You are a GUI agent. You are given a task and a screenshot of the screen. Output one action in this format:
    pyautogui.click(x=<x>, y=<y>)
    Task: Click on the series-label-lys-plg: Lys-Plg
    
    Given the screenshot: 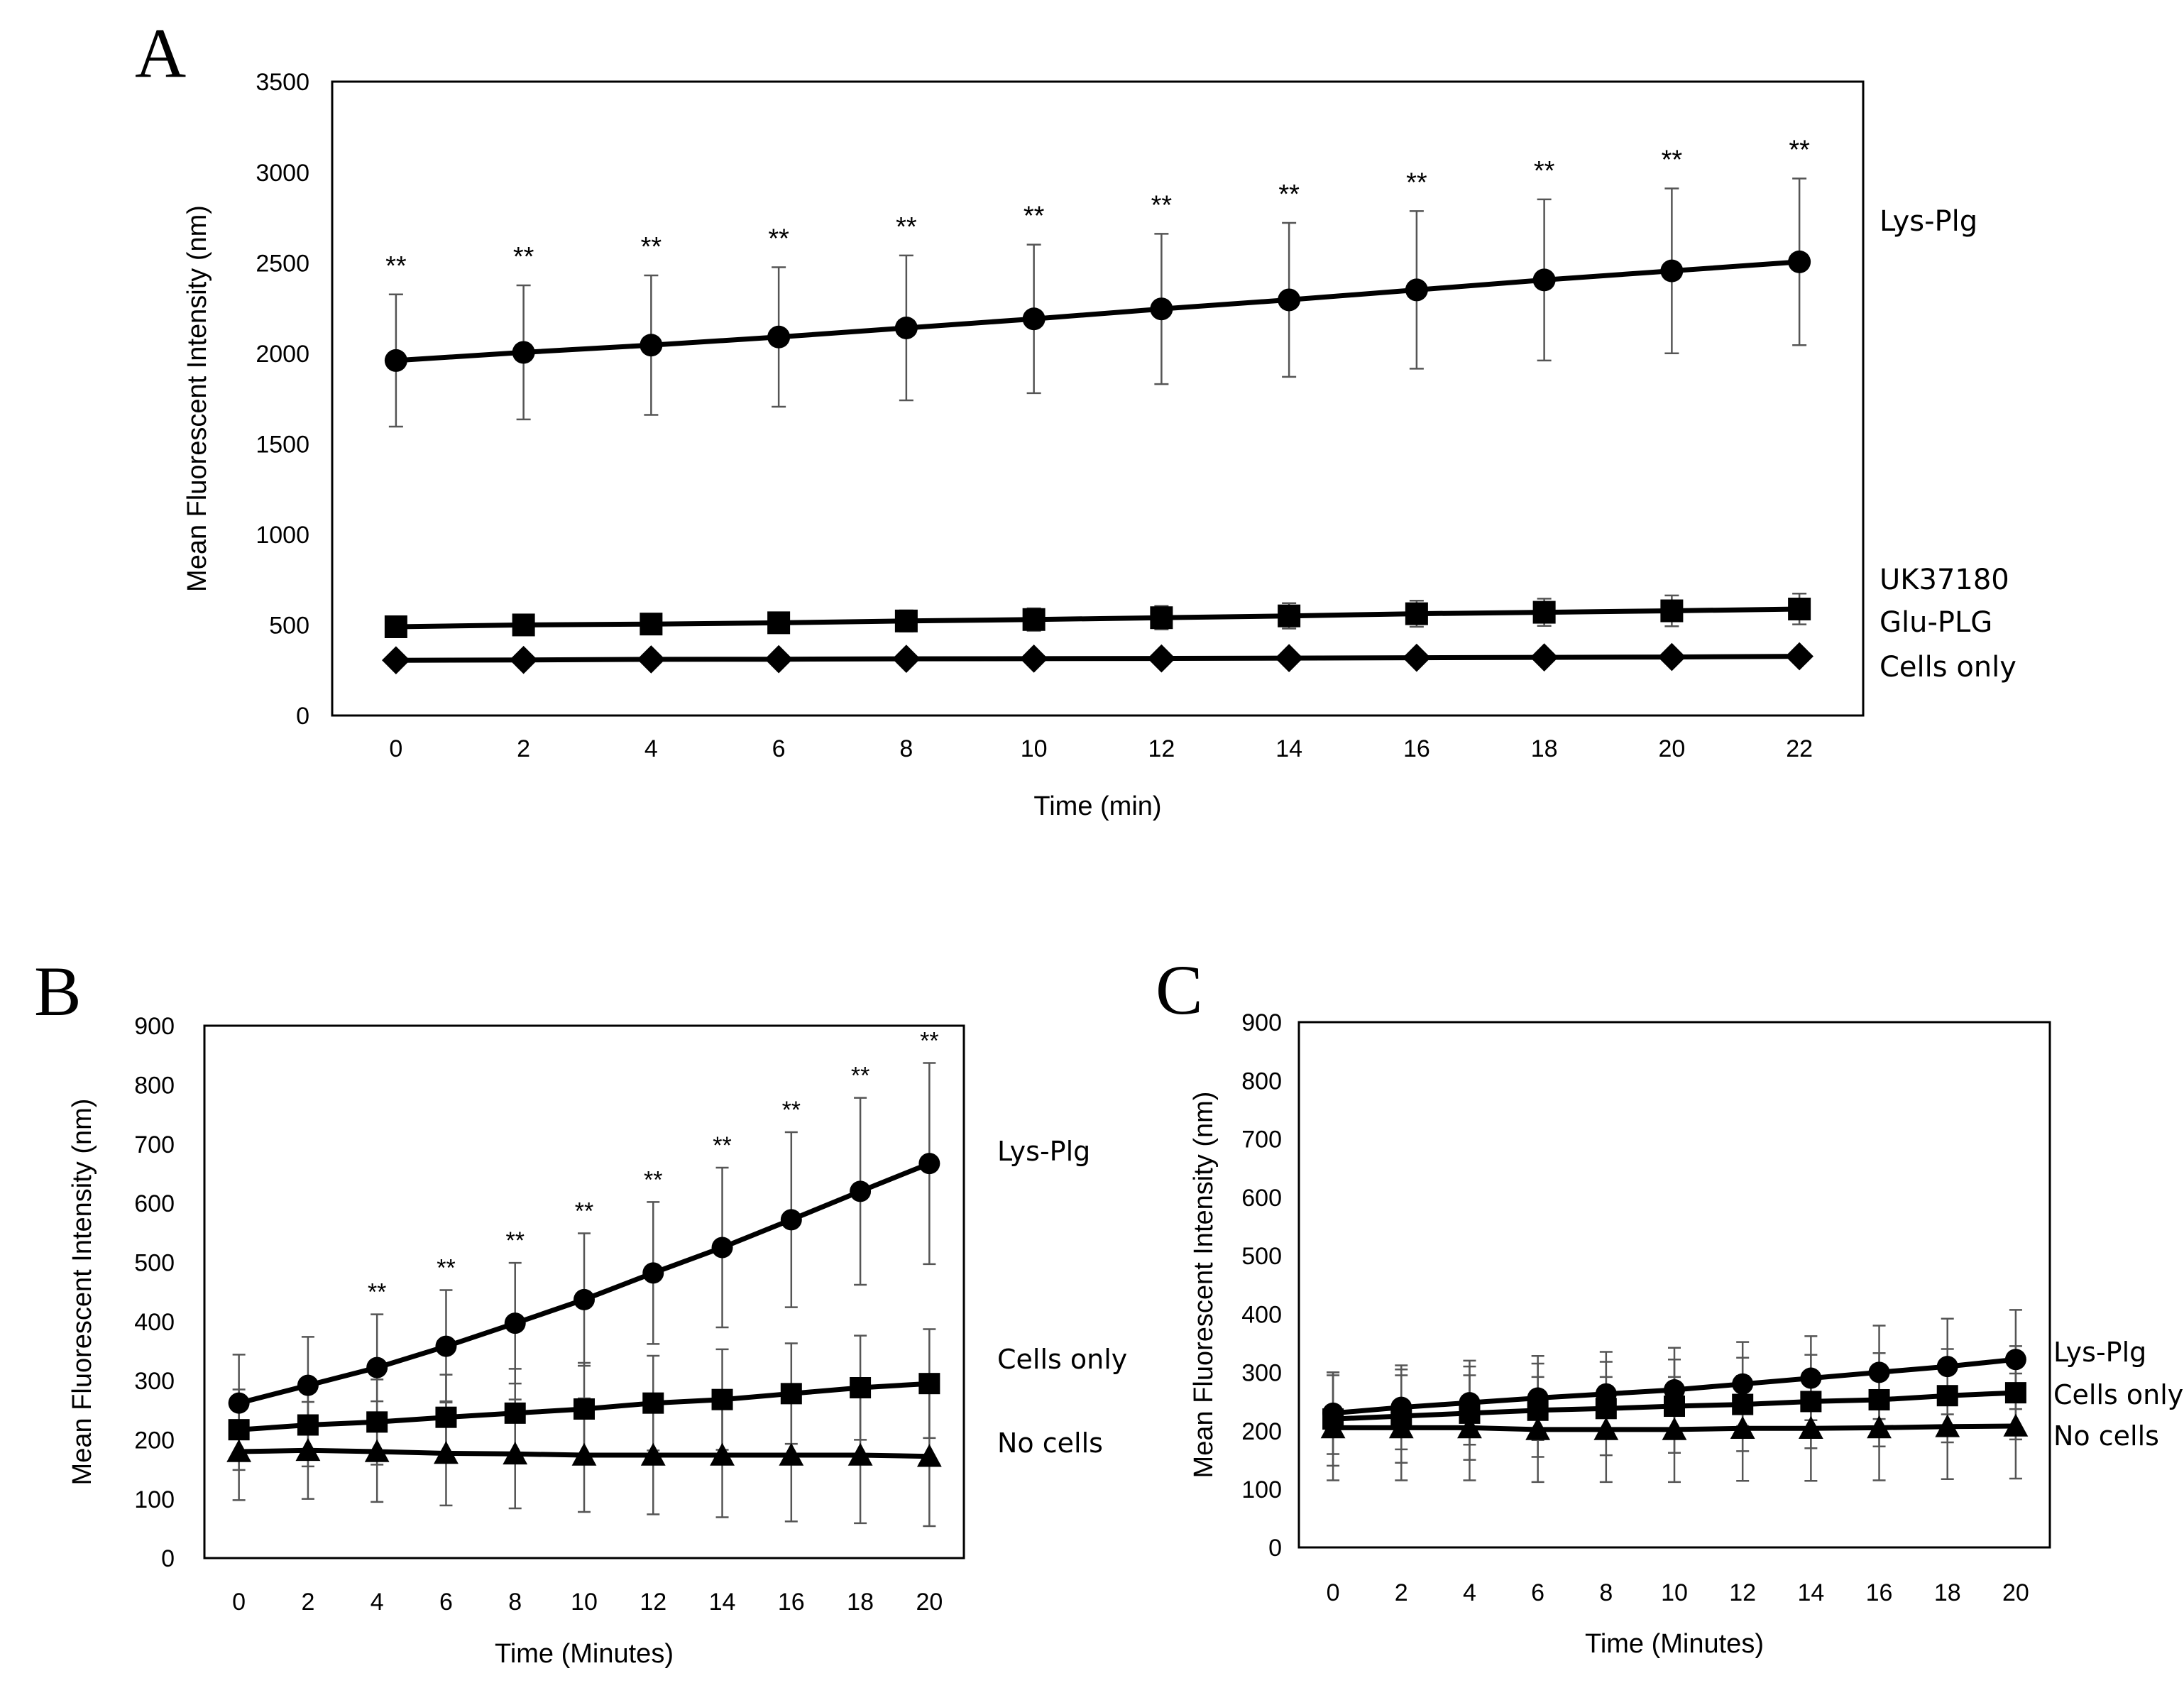 What is the action you would take?
    pyautogui.click(x=1929, y=221)
    